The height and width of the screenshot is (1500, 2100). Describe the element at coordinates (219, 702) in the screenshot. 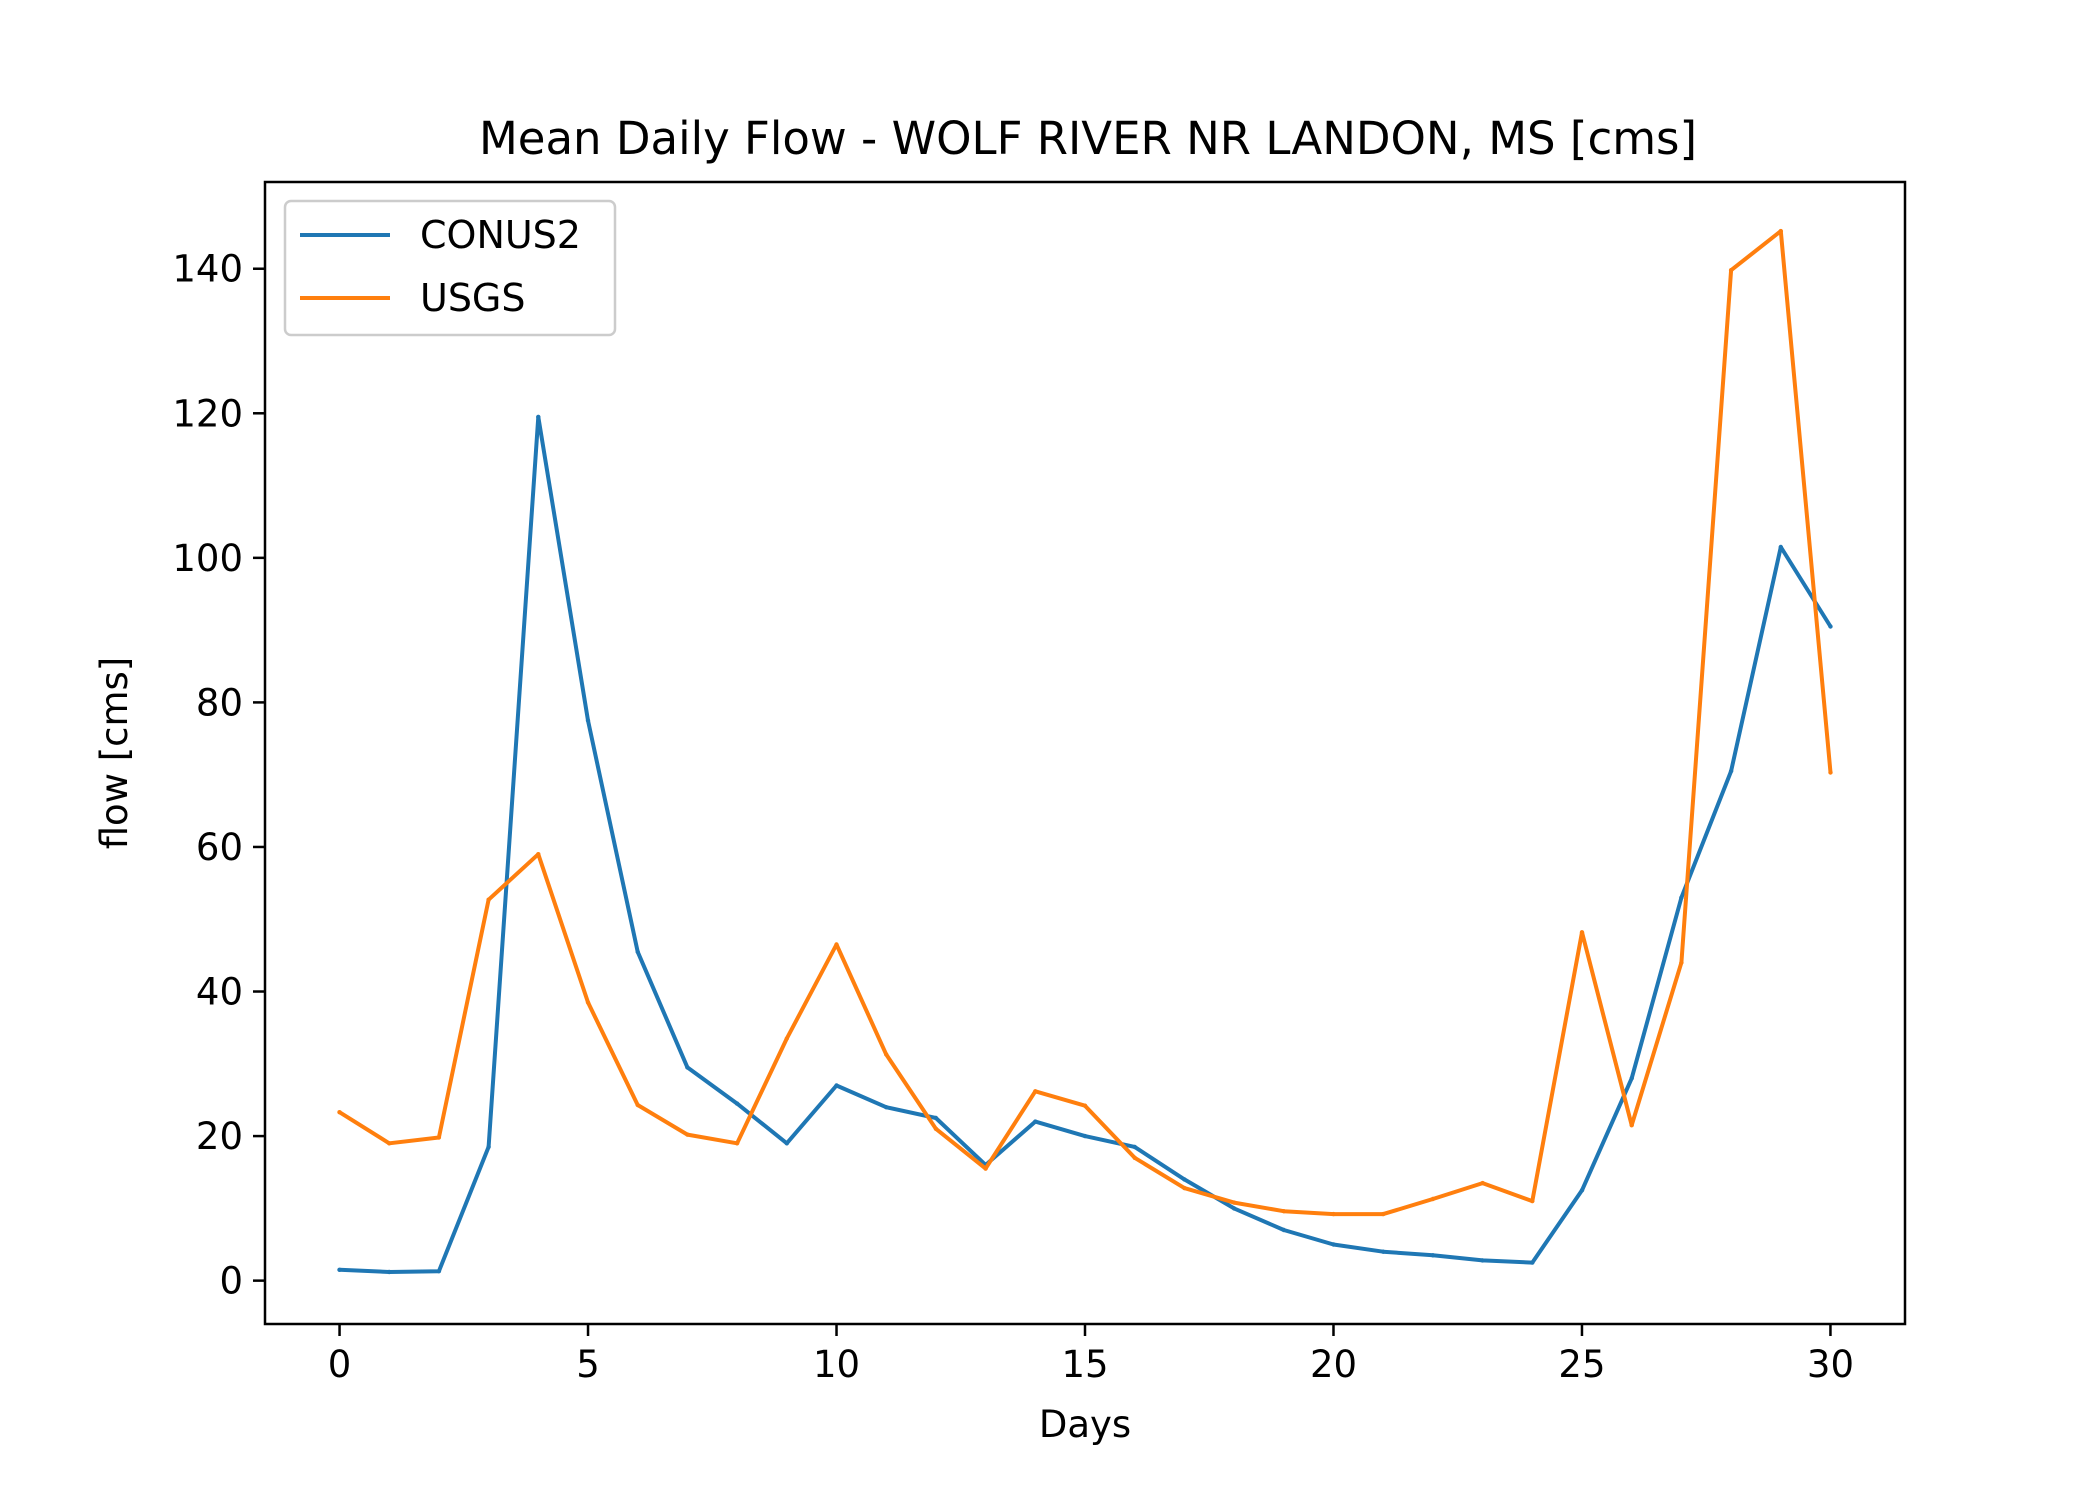

I see `y-tick-label: 80` at that location.